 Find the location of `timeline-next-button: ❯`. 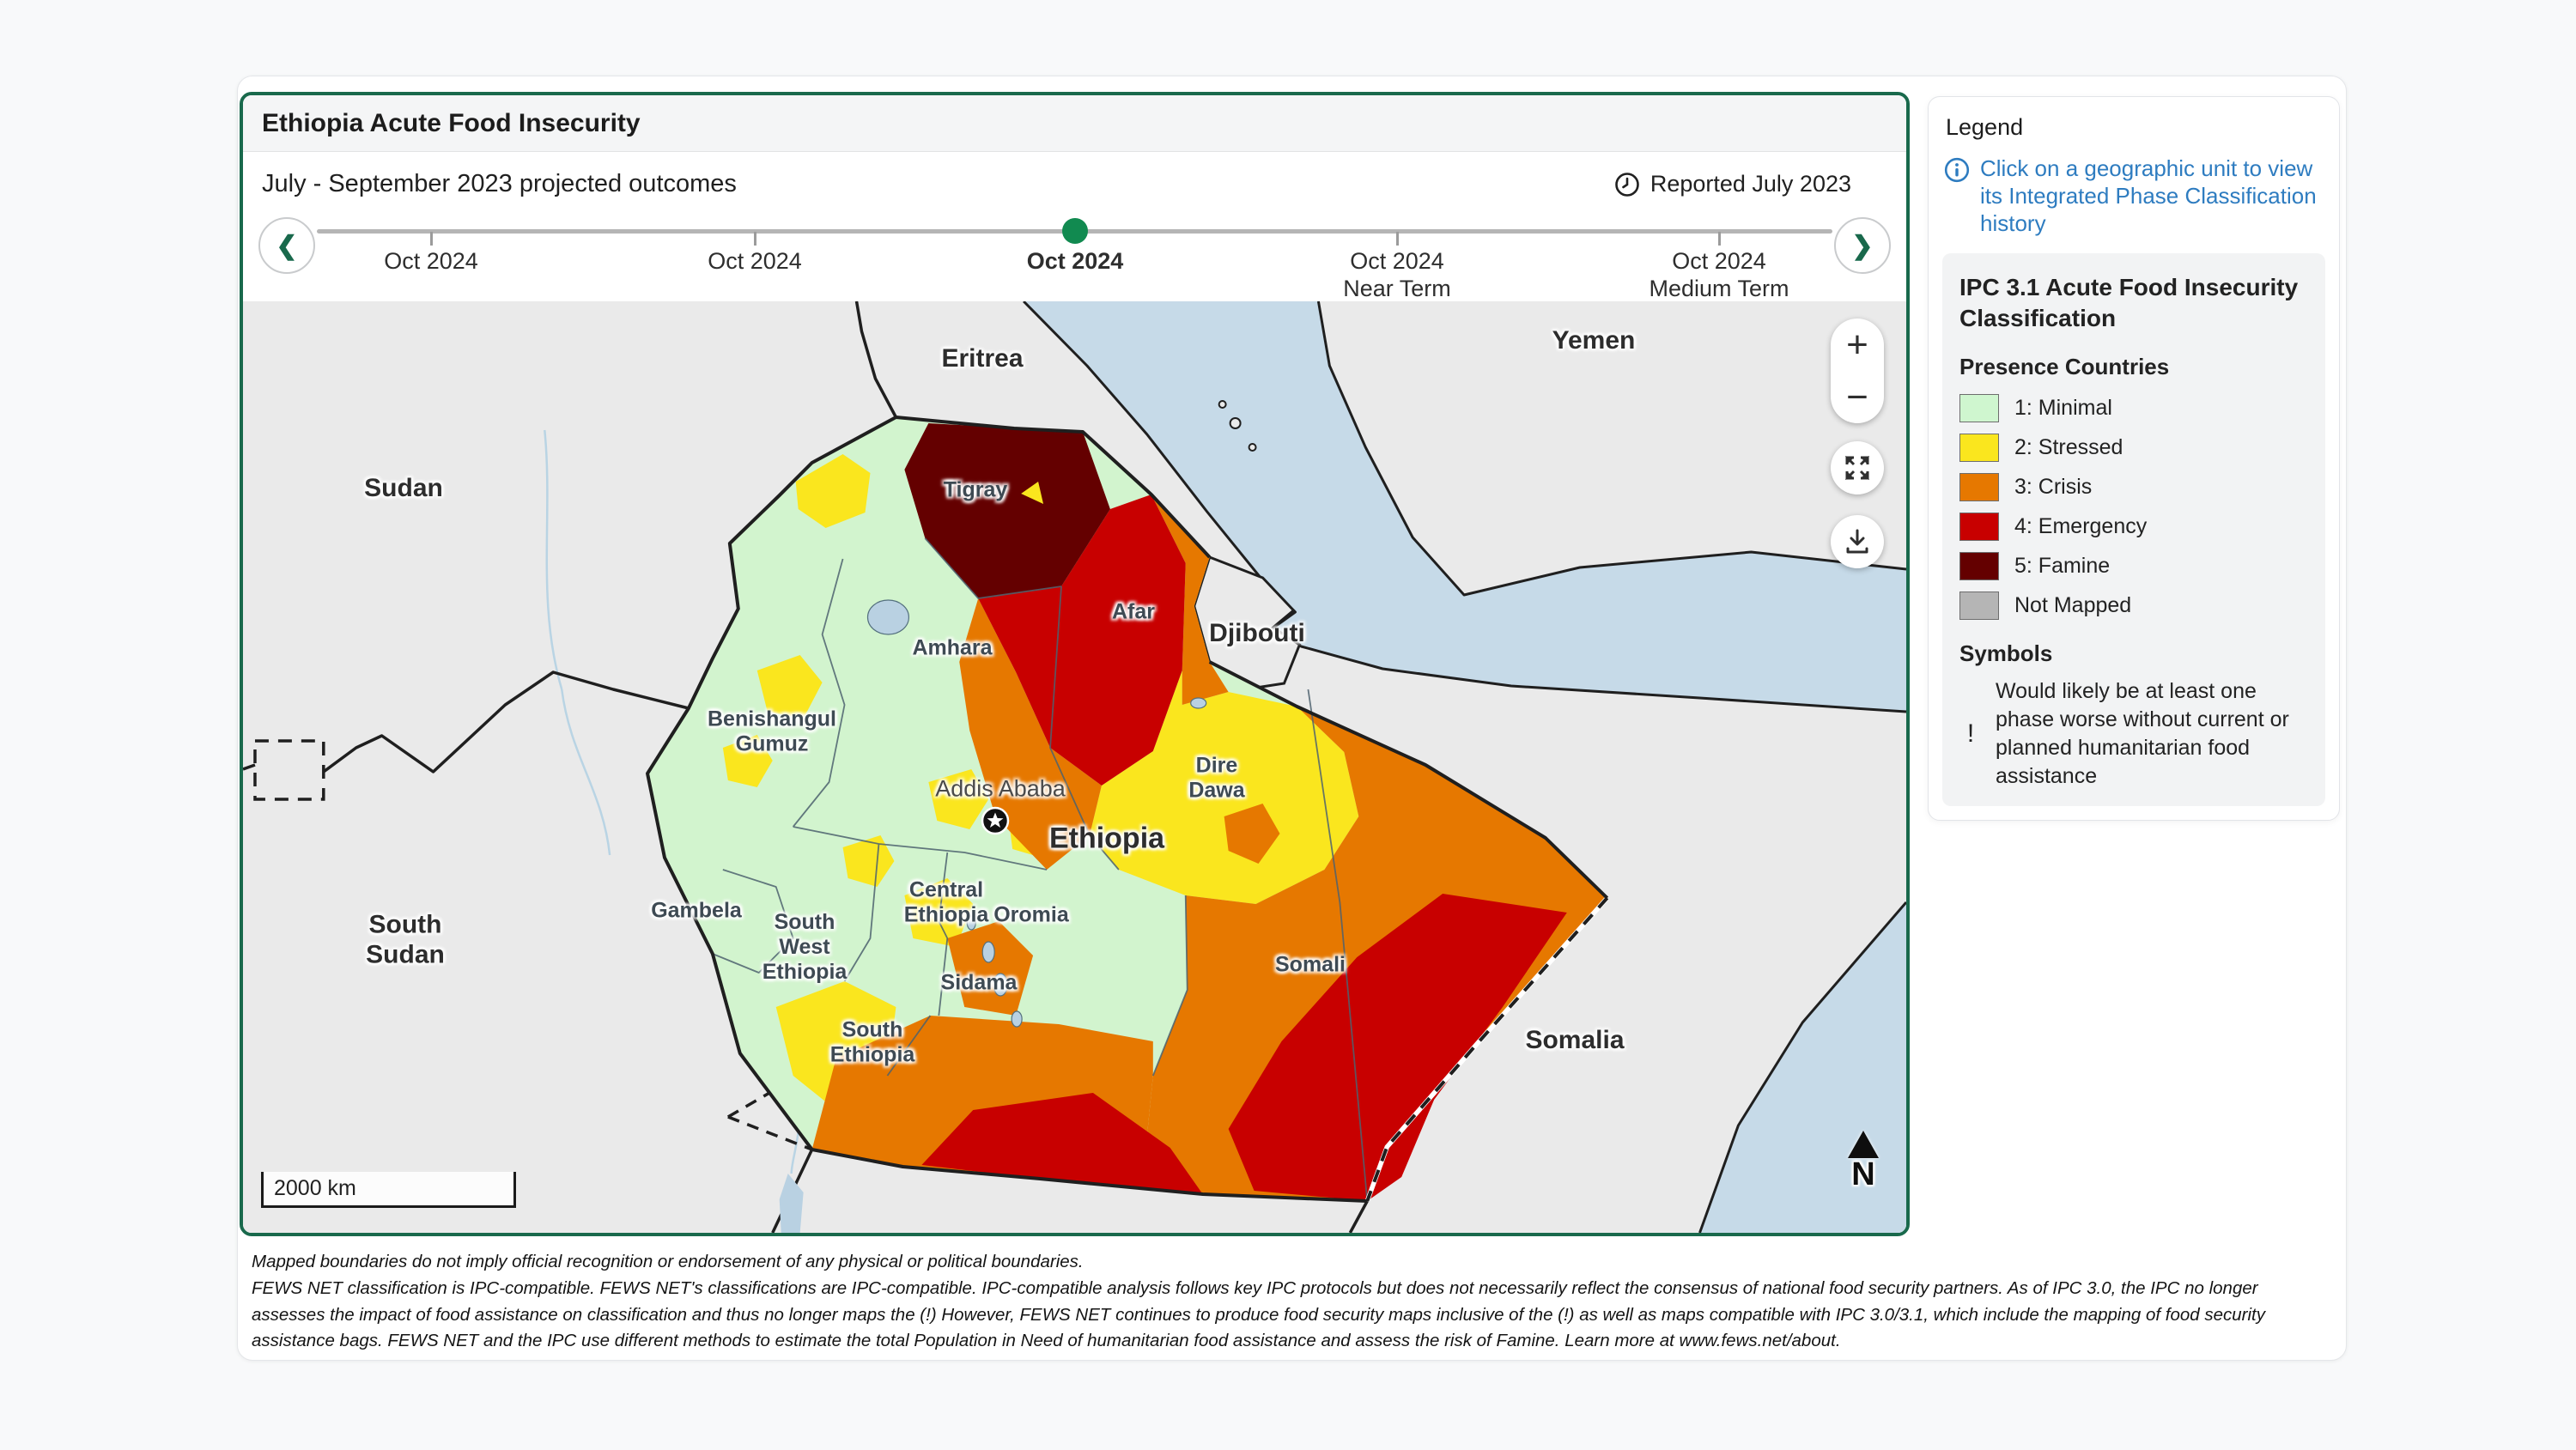

timeline-next-button: ❯ is located at coordinates (1863, 246).